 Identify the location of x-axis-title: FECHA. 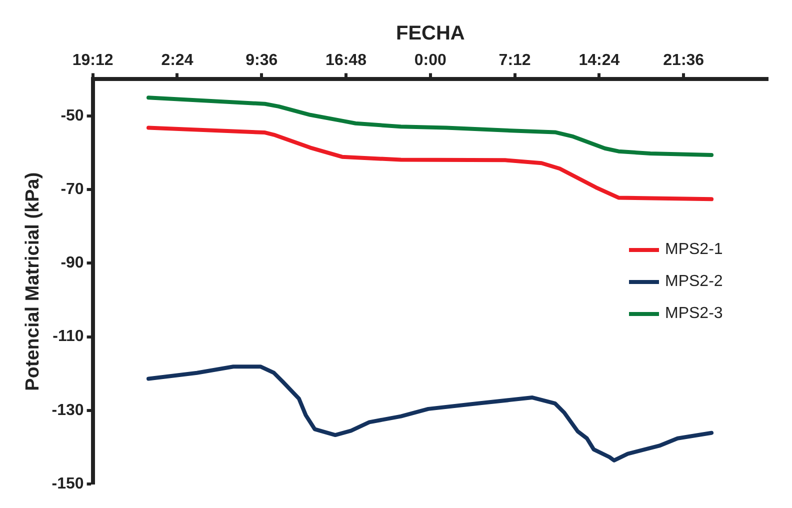
(430, 33).